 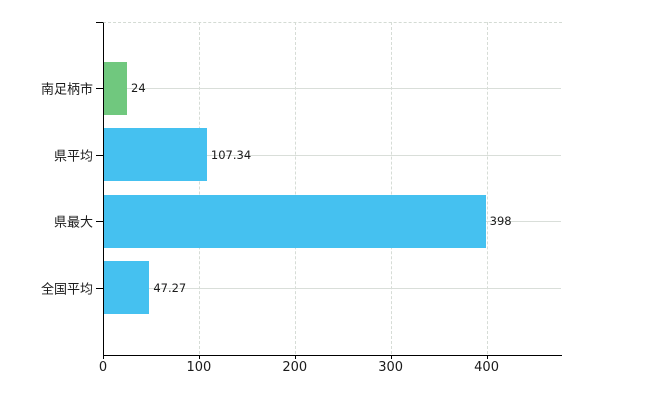 What do you see at coordinates (73, 157) in the screenshot?
I see `category-label: 県平均` at bounding box center [73, 157].